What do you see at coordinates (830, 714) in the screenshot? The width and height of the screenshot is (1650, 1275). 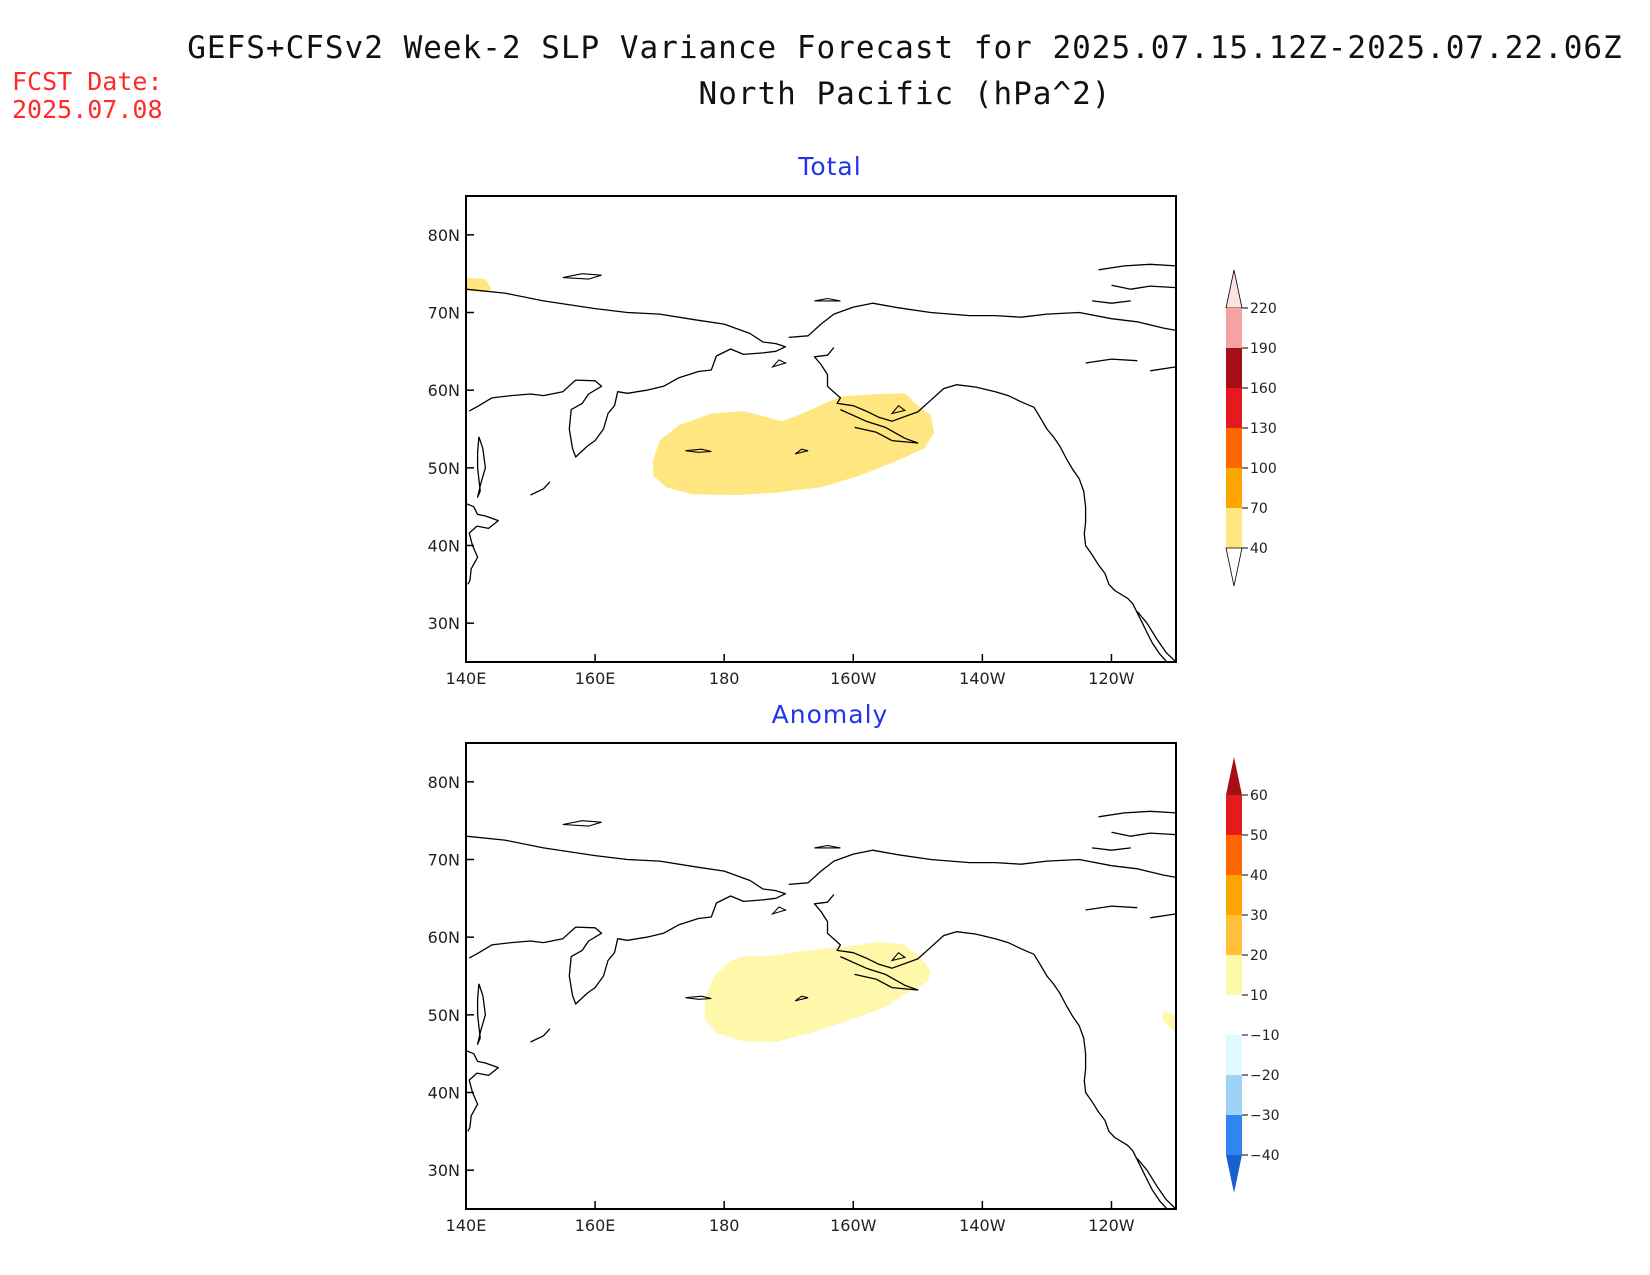 I see `panel-title-anomaly: Anomaly` at bounding box center [830, 714].